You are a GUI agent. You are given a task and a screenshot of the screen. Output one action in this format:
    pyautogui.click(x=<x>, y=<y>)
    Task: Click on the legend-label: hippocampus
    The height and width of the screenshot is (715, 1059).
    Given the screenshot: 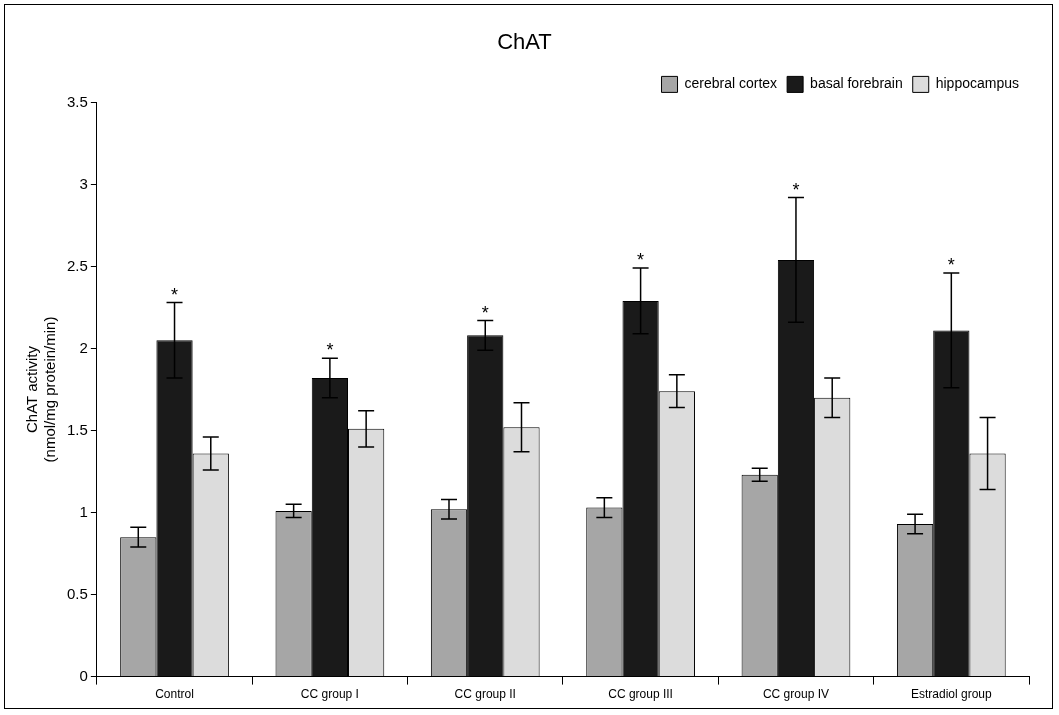 What is the action you would take?
    pyautogui.click(x=977, y=83)
    